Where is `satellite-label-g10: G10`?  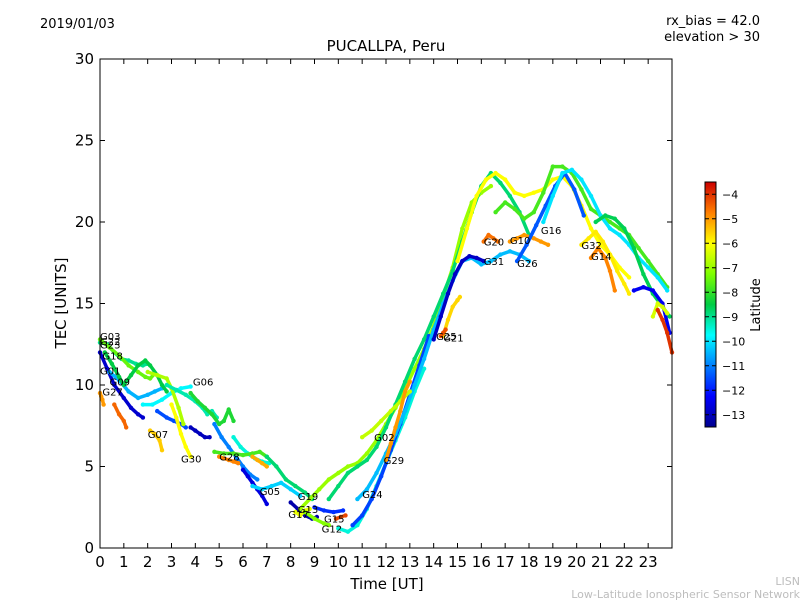
satellite-label-g10: G10 is located at coordinates (520, 241).